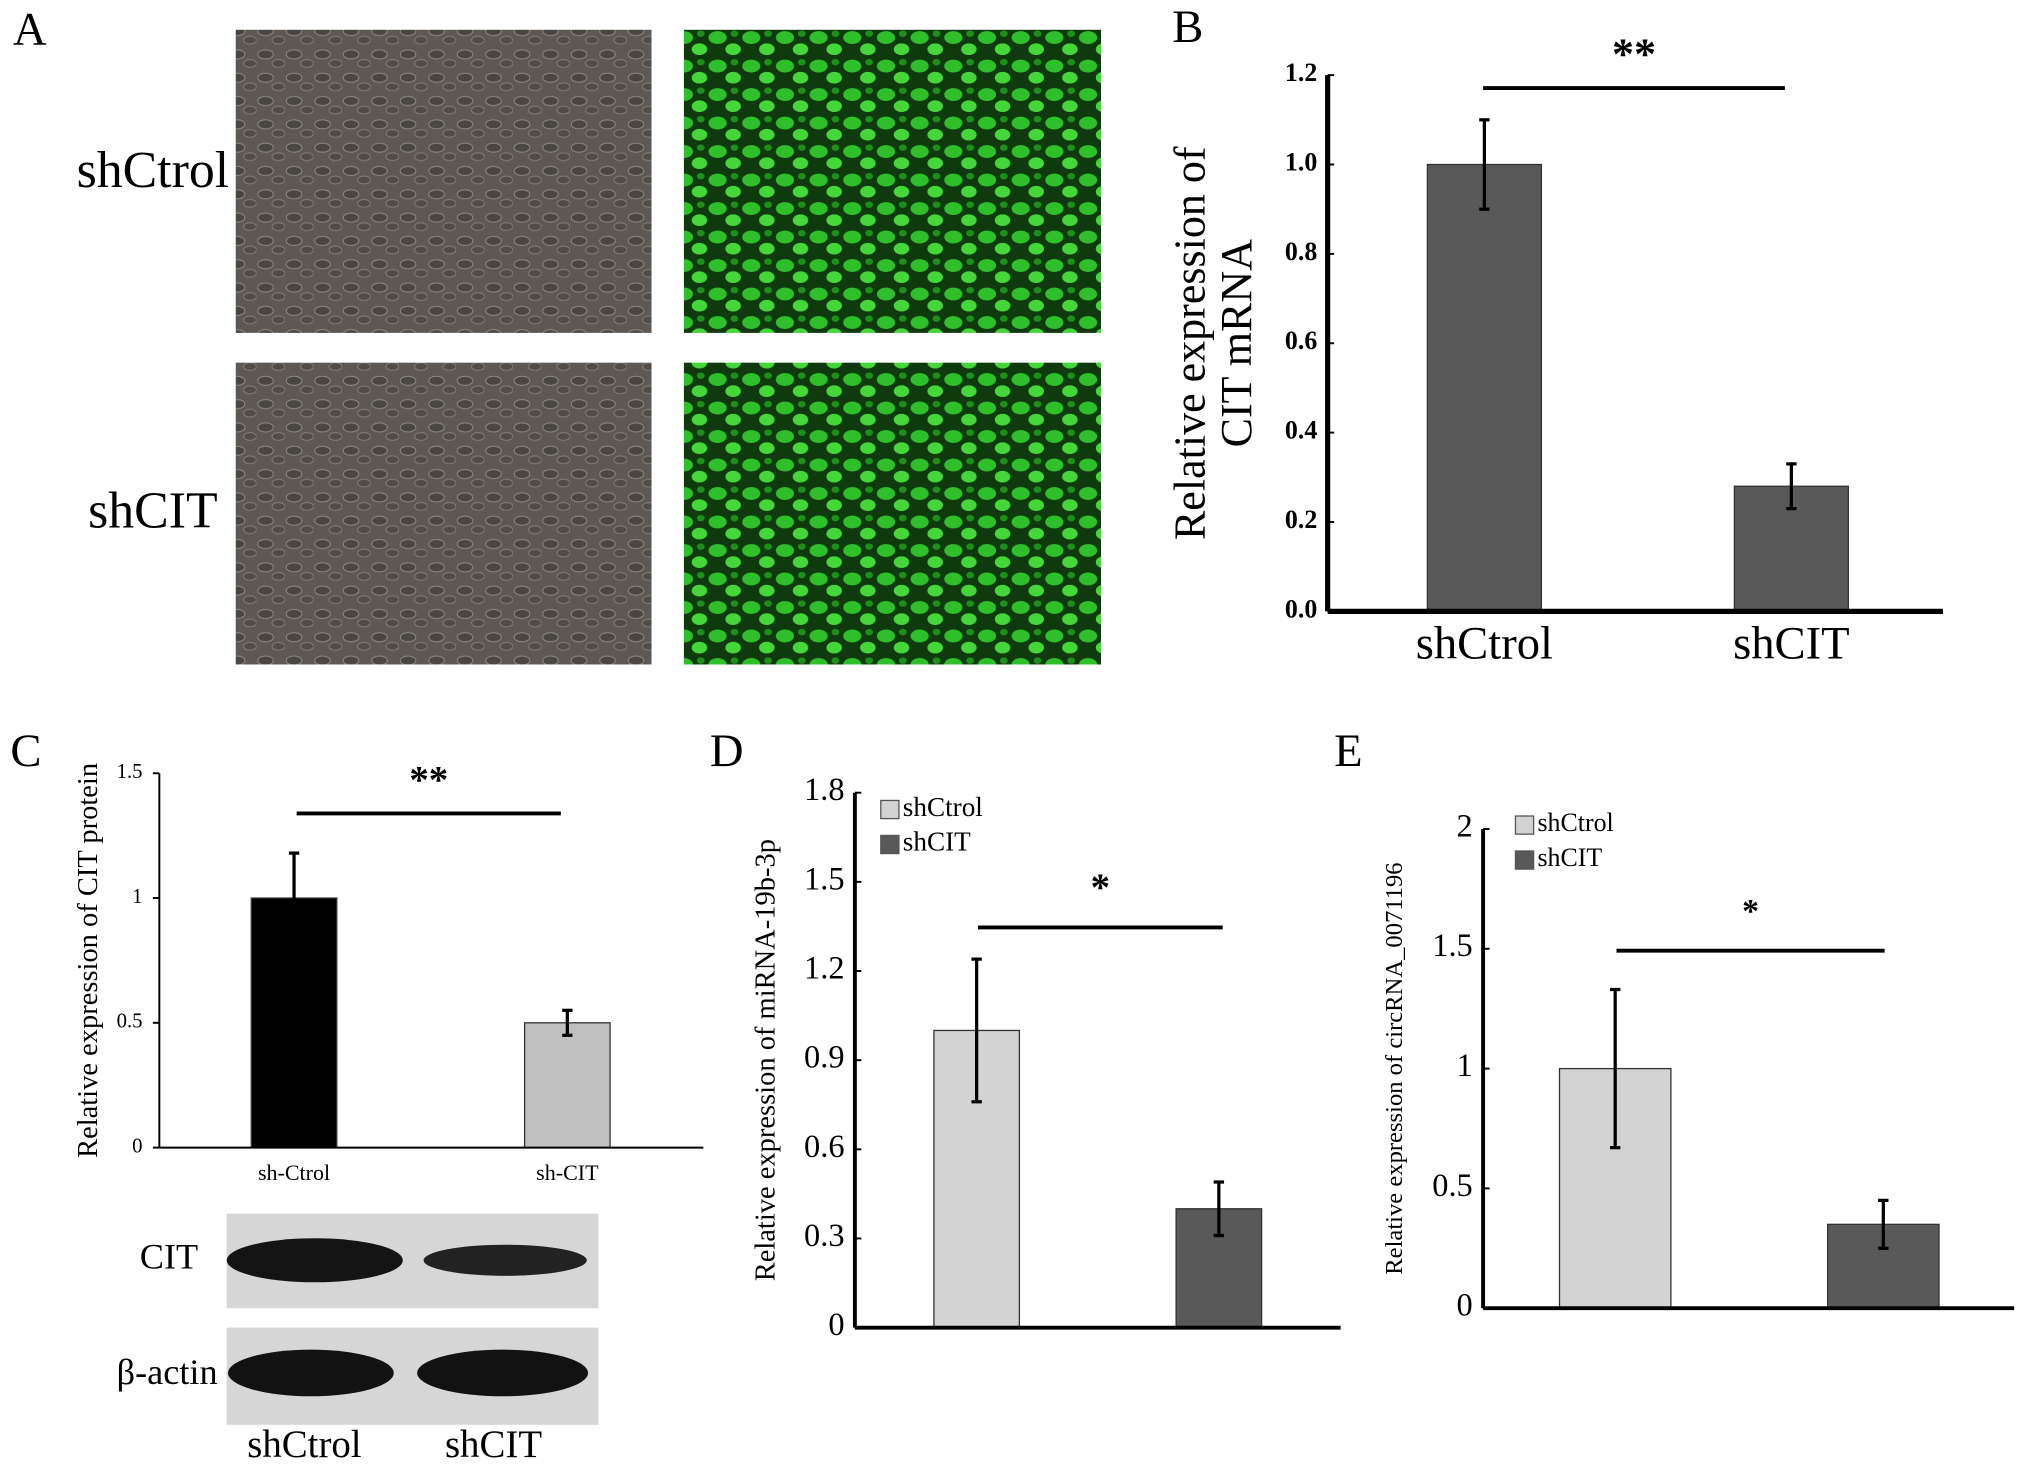  What do you see at coordinates (1465, 826) in the screenshot?
I see `y-tick-label: 2` at bounding box center [1465, 826].